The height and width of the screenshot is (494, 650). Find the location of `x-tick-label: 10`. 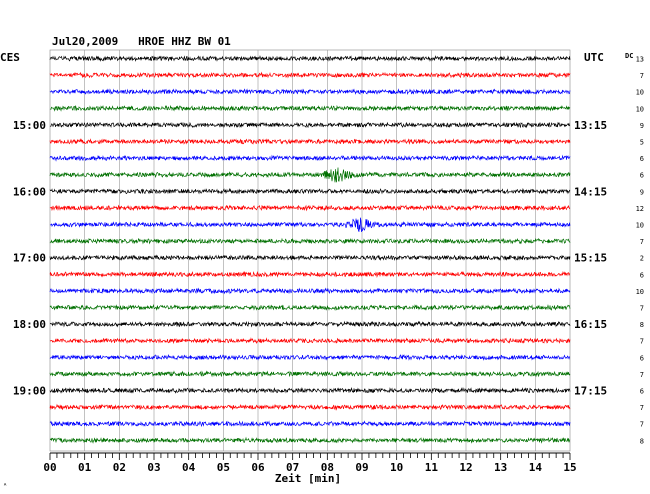

x-tick-label: 10 is located at coordinates (396, 467).